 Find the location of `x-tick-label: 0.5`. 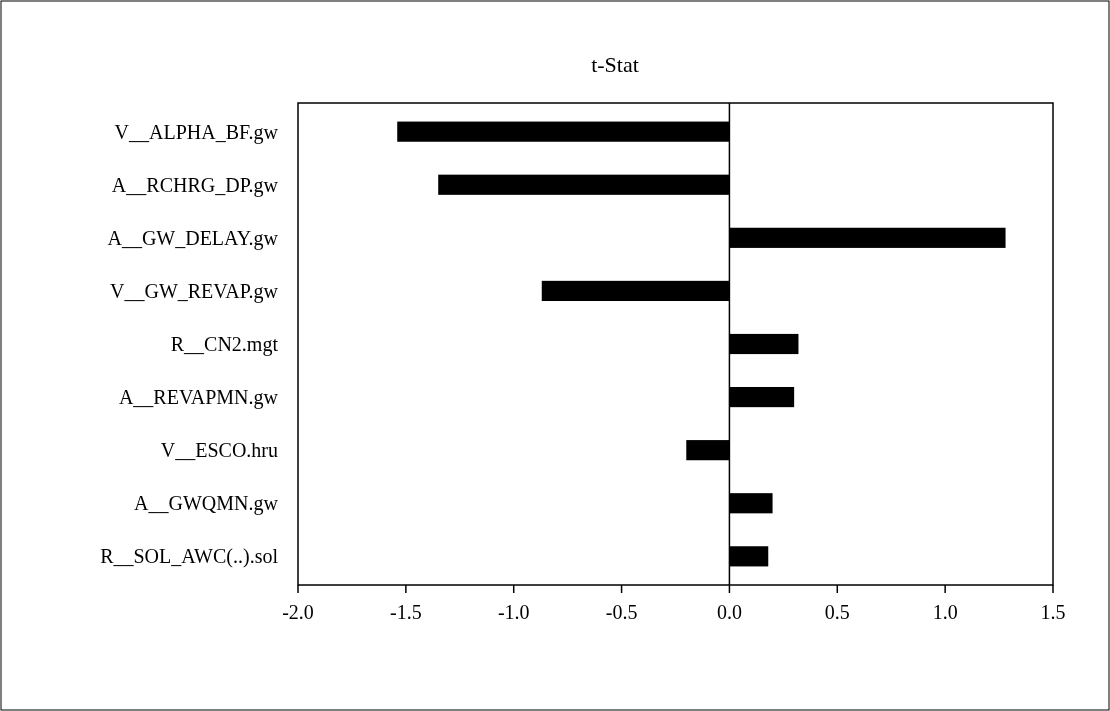

x-tick-label: 0.5 is located at coordinates (837, 612).